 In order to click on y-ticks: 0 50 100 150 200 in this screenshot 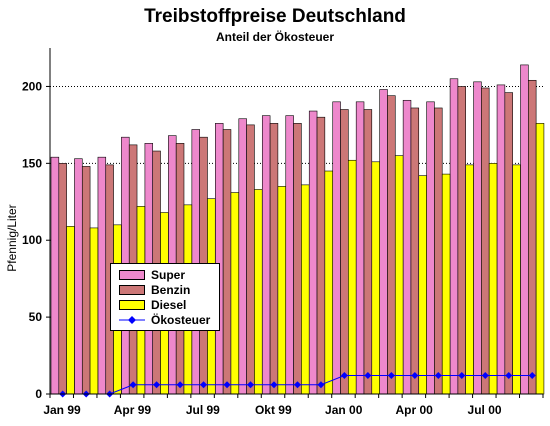, I will do `click(36, 240)`.